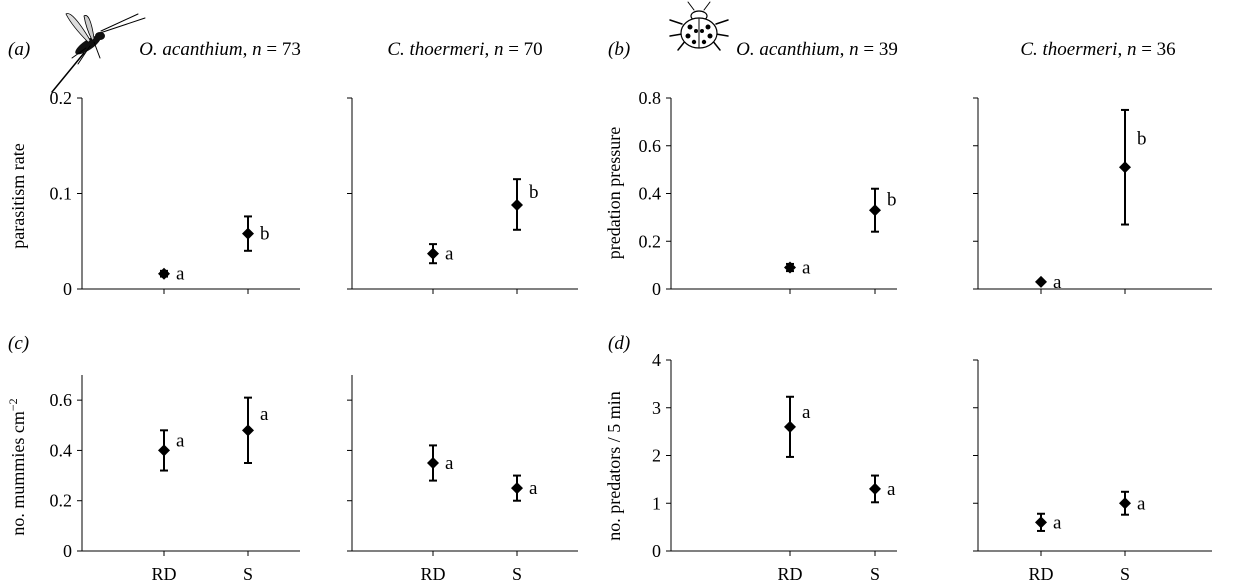  I want to click on plot-b-right: ab, so click(1092, 195).